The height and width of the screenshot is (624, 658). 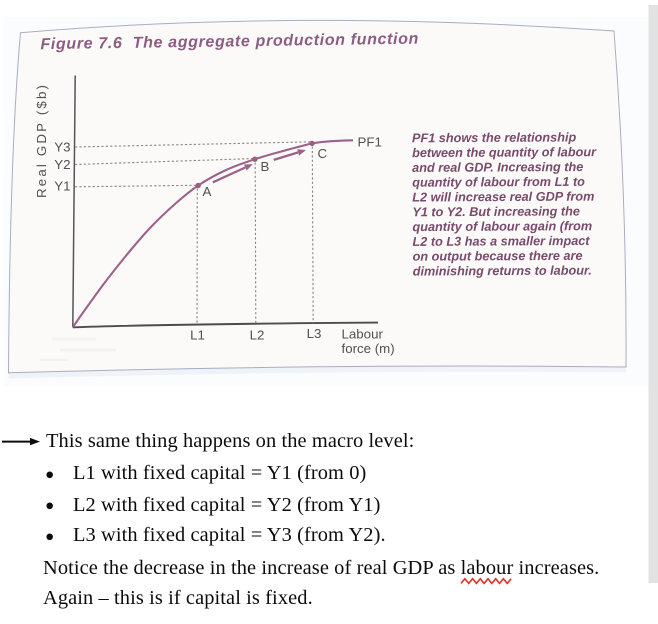 I want to click on svg-text: L1, so click(x=197, y=335).